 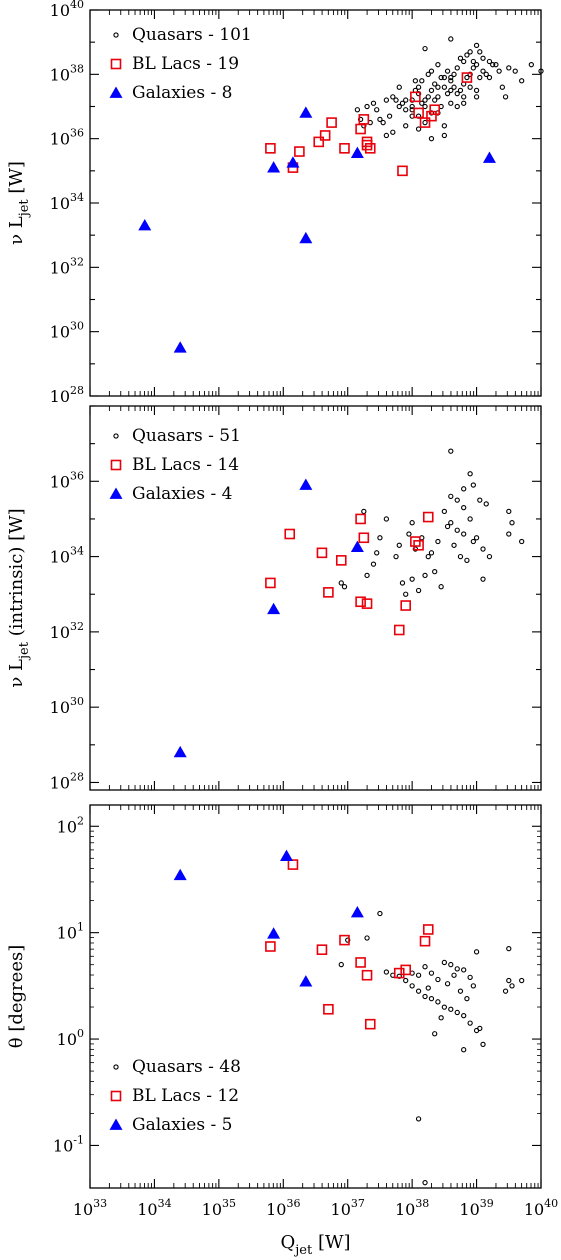 I want to click on legend-item: Galaxies - 5, so click(x=170, y=1125).